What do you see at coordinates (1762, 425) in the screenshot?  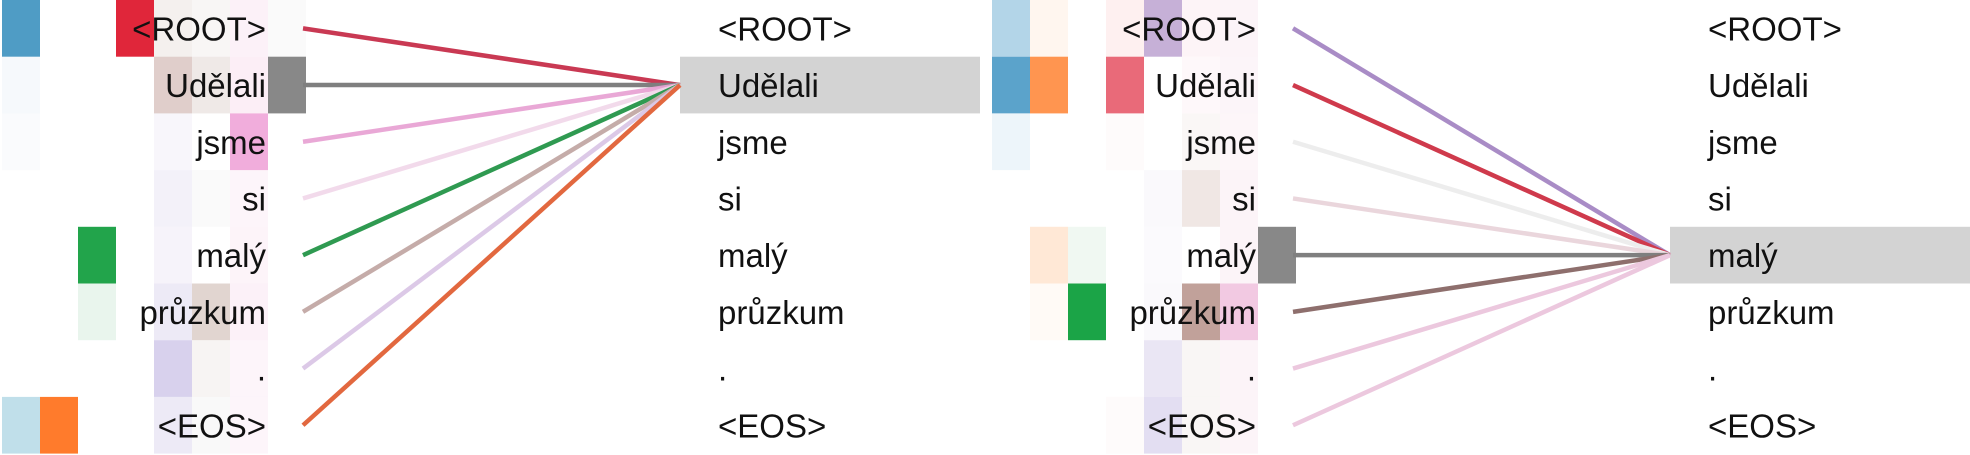 I see `target-token: <EOS>` at bounding box center [1762, 425].